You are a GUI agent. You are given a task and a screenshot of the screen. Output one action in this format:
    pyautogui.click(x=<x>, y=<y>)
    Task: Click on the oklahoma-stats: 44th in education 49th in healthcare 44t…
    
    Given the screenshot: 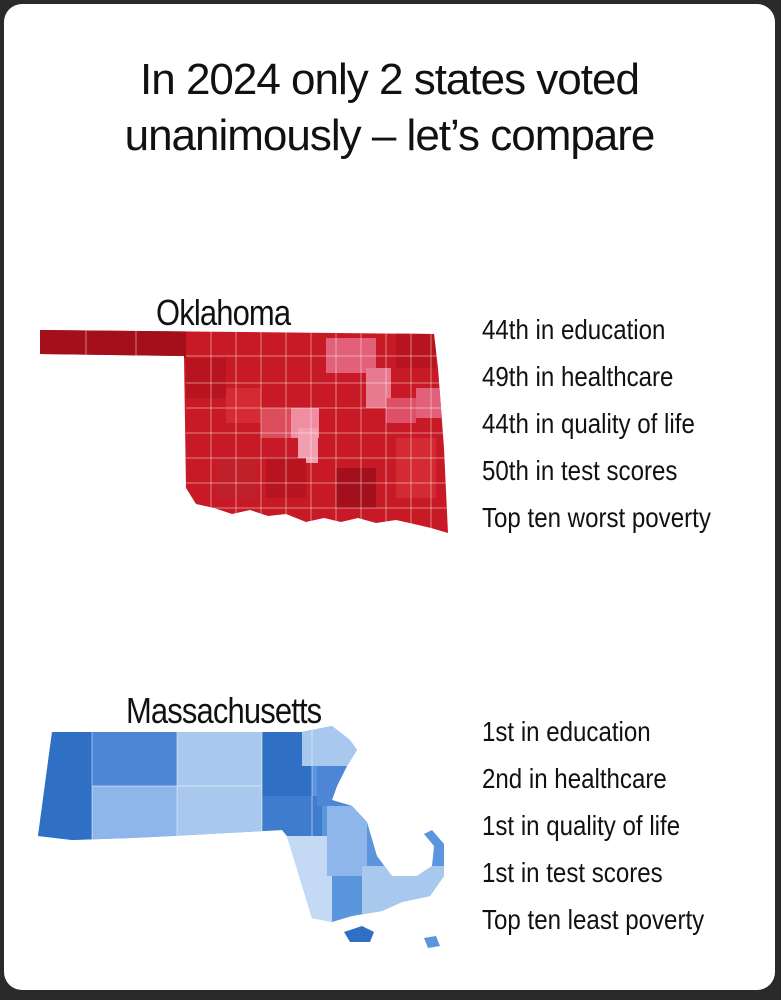 What is the action you would take?
    pyautogui.click(x=596, y=423)
    